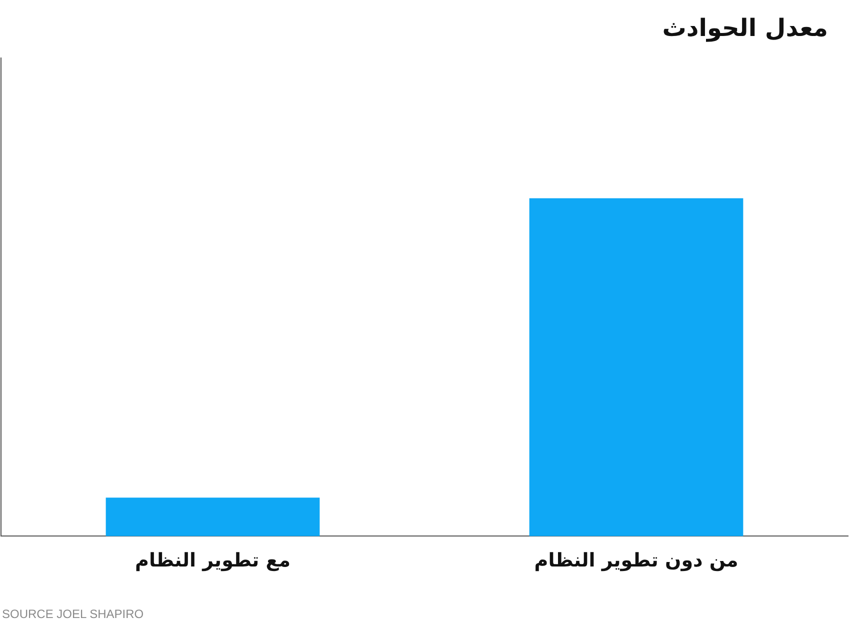 The image size is (850, 625). I want to click on x-tick-label: من دون تطوير النظام, so click(636, 561).